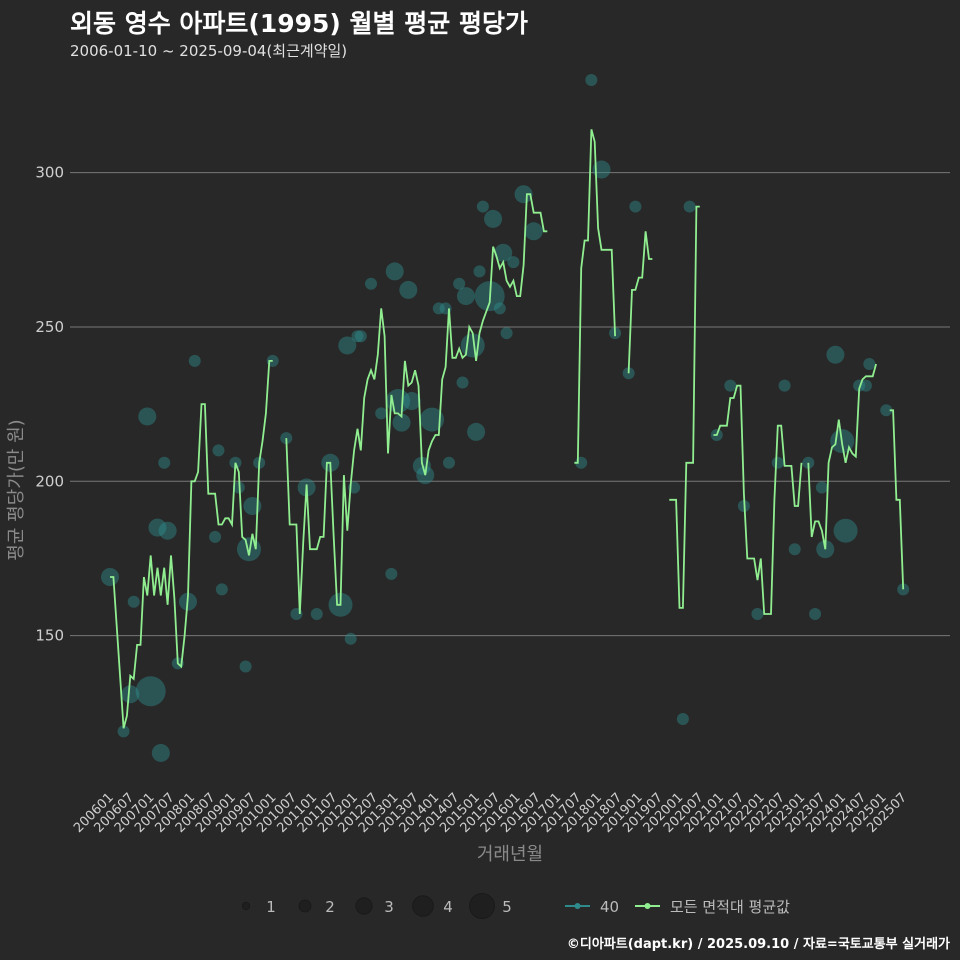 The image size is (960, 960). What do you see at coordinates (209, 51) in the screenshot?
I see `chart-subtitle: 2006-01-10 ~ 2025-09-04(최근계약일)` at bounding box center [209, 51].